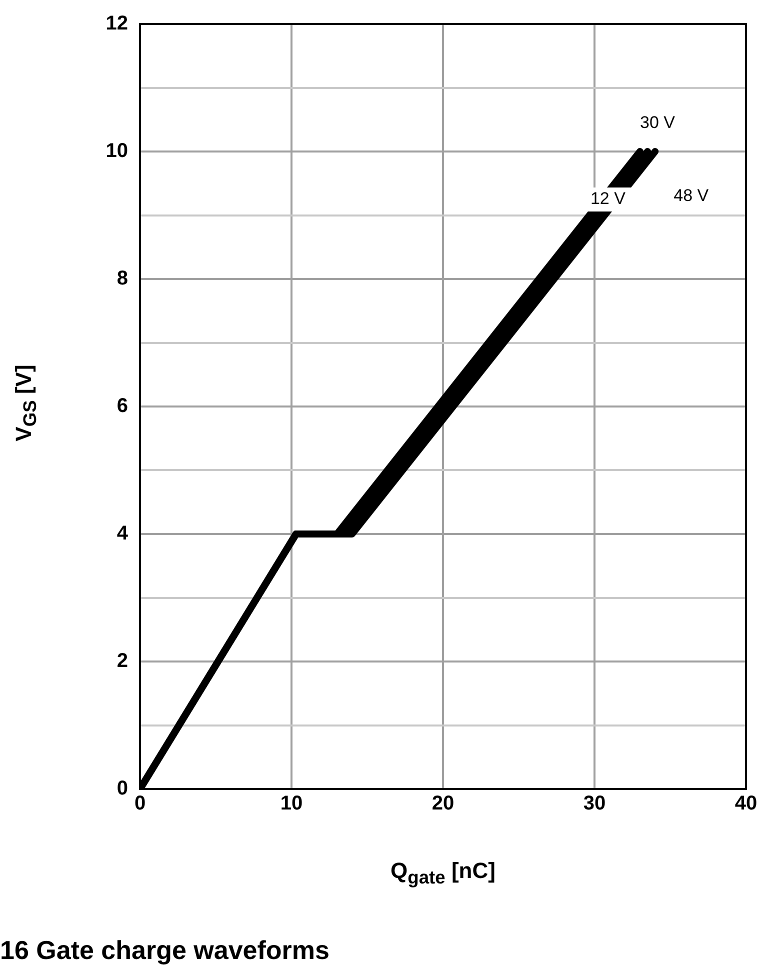 This screenshot has height=979, width=765. What do you see at coordinates (122, 789) in the screenshot?
I see `y-tick-label: 0` at bounding box center [122, 789].